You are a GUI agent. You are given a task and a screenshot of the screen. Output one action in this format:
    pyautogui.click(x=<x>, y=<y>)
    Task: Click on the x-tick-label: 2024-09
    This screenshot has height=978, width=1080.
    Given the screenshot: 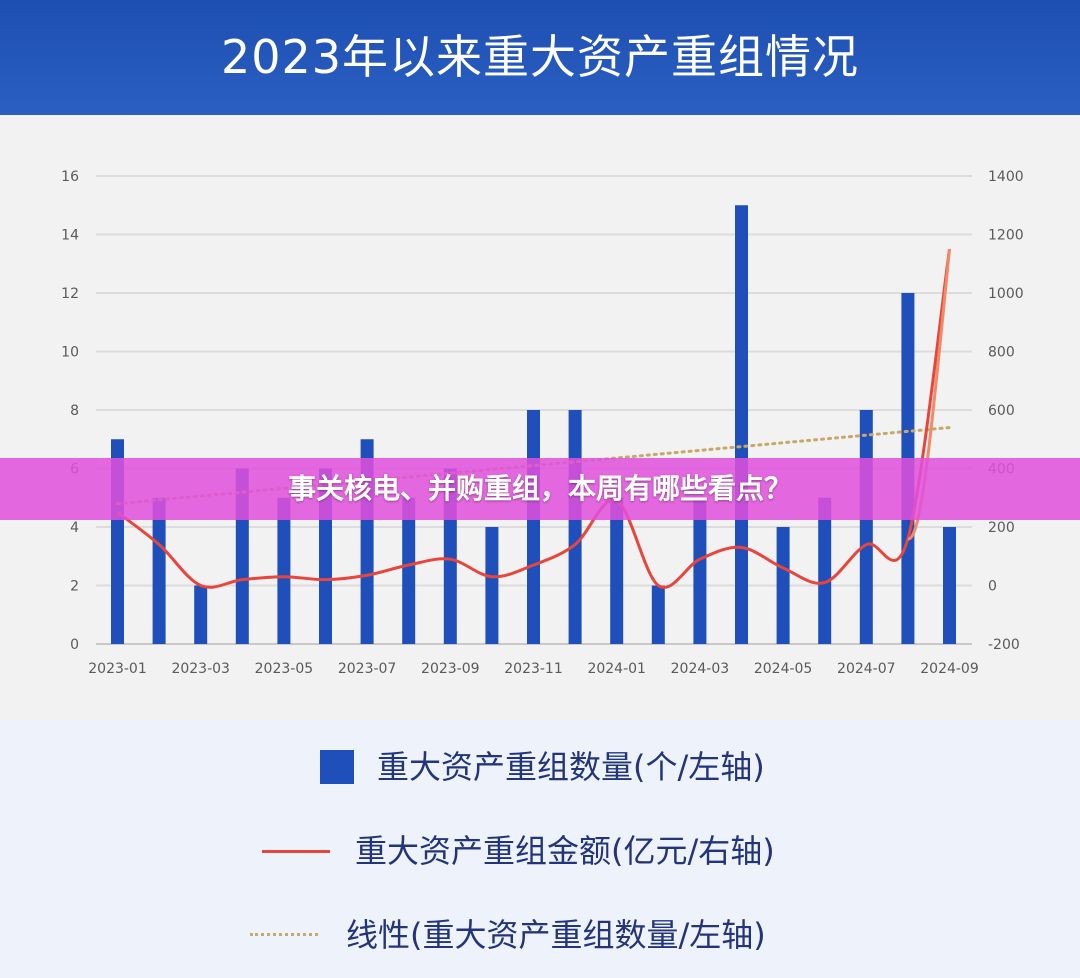 What is the action you would take?
    pyautogui.click(x=949, y=669)
    